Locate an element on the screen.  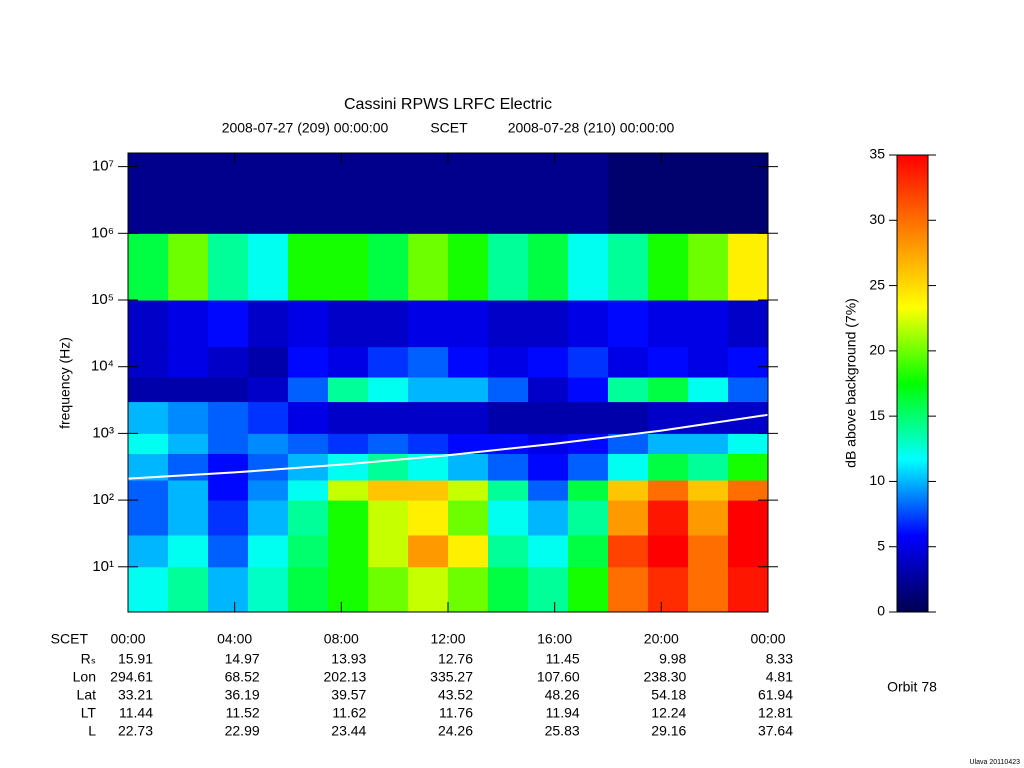
ephemeris-value: 14.97 is located at coordinates (242, 659).